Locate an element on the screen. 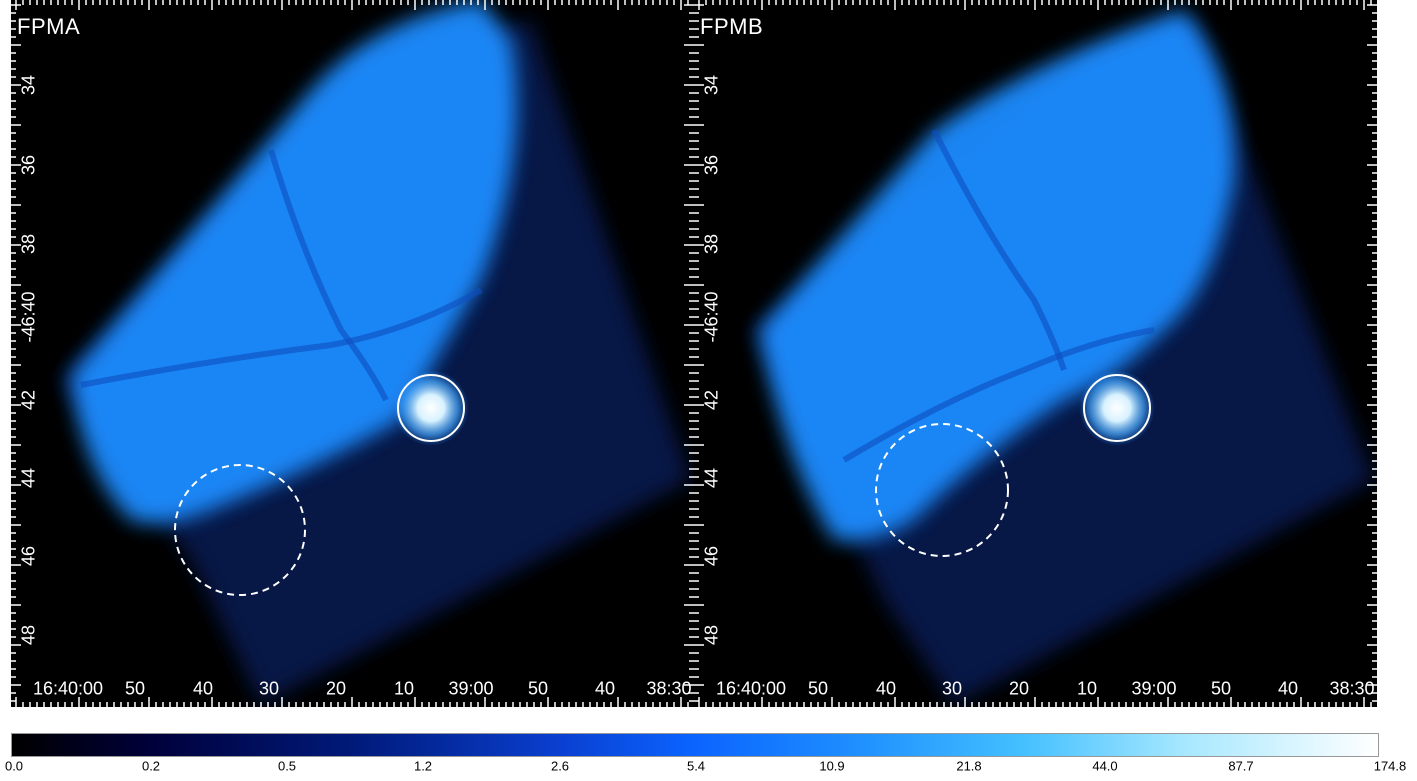  colorbar-label: 0.5 is located at coordinates (287, 766).